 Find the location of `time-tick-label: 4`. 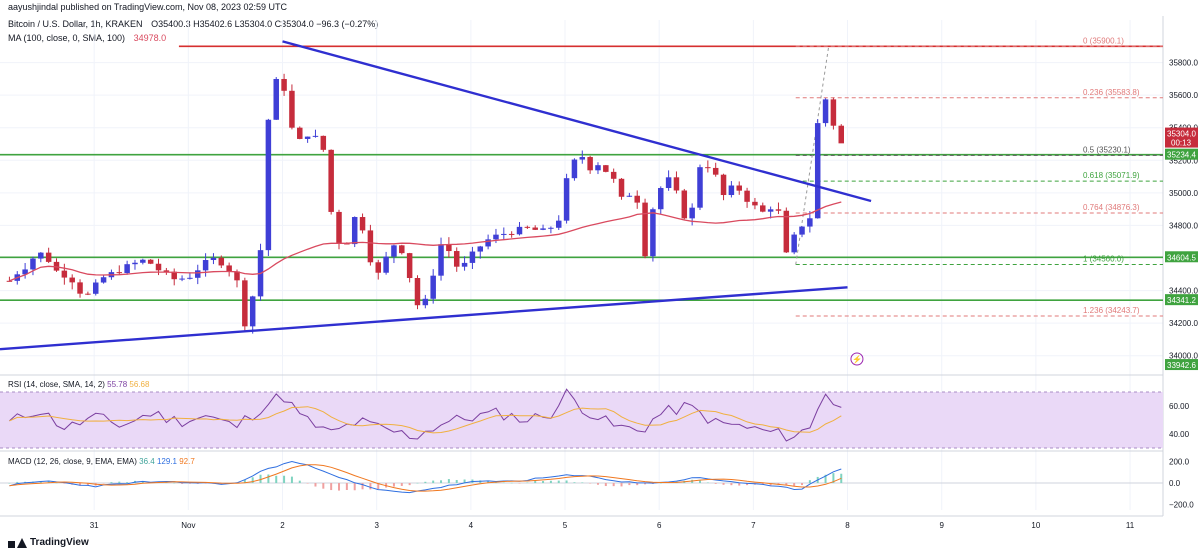

time-tick-label: 4 is located at coordinates (471, 525).